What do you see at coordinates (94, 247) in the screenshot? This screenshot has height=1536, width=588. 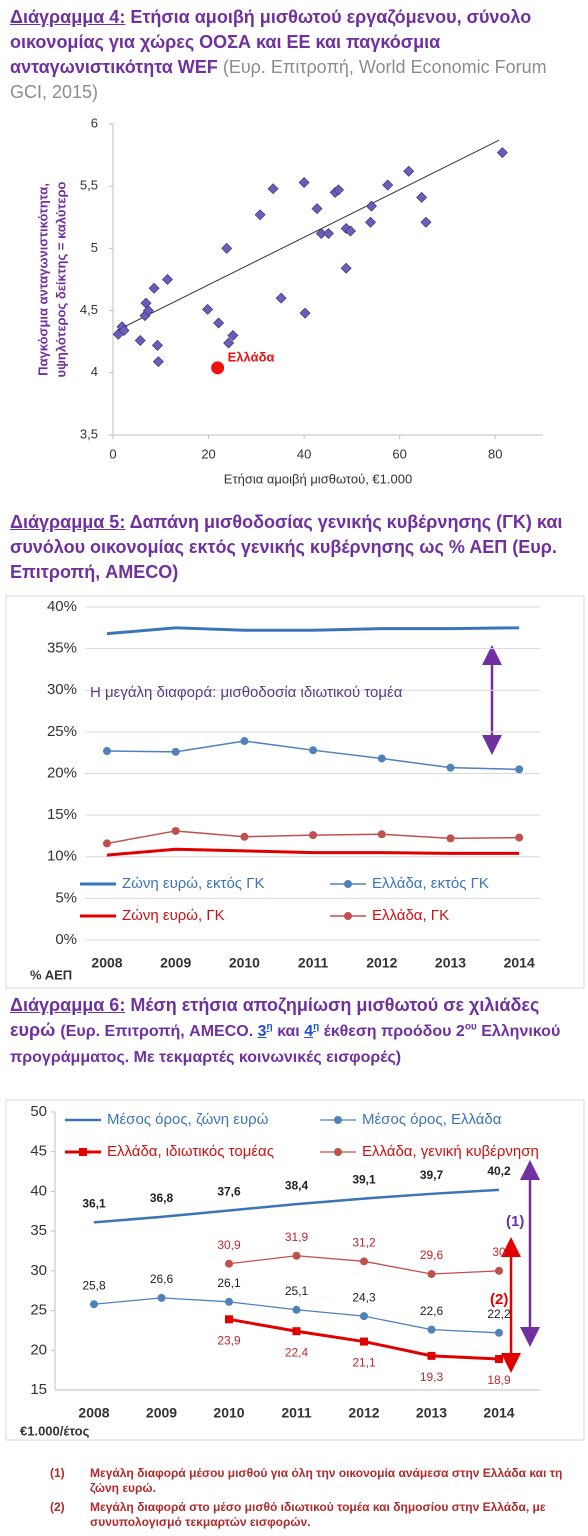 I see `y-tick-label: 5` at bounding box center [94, 247].